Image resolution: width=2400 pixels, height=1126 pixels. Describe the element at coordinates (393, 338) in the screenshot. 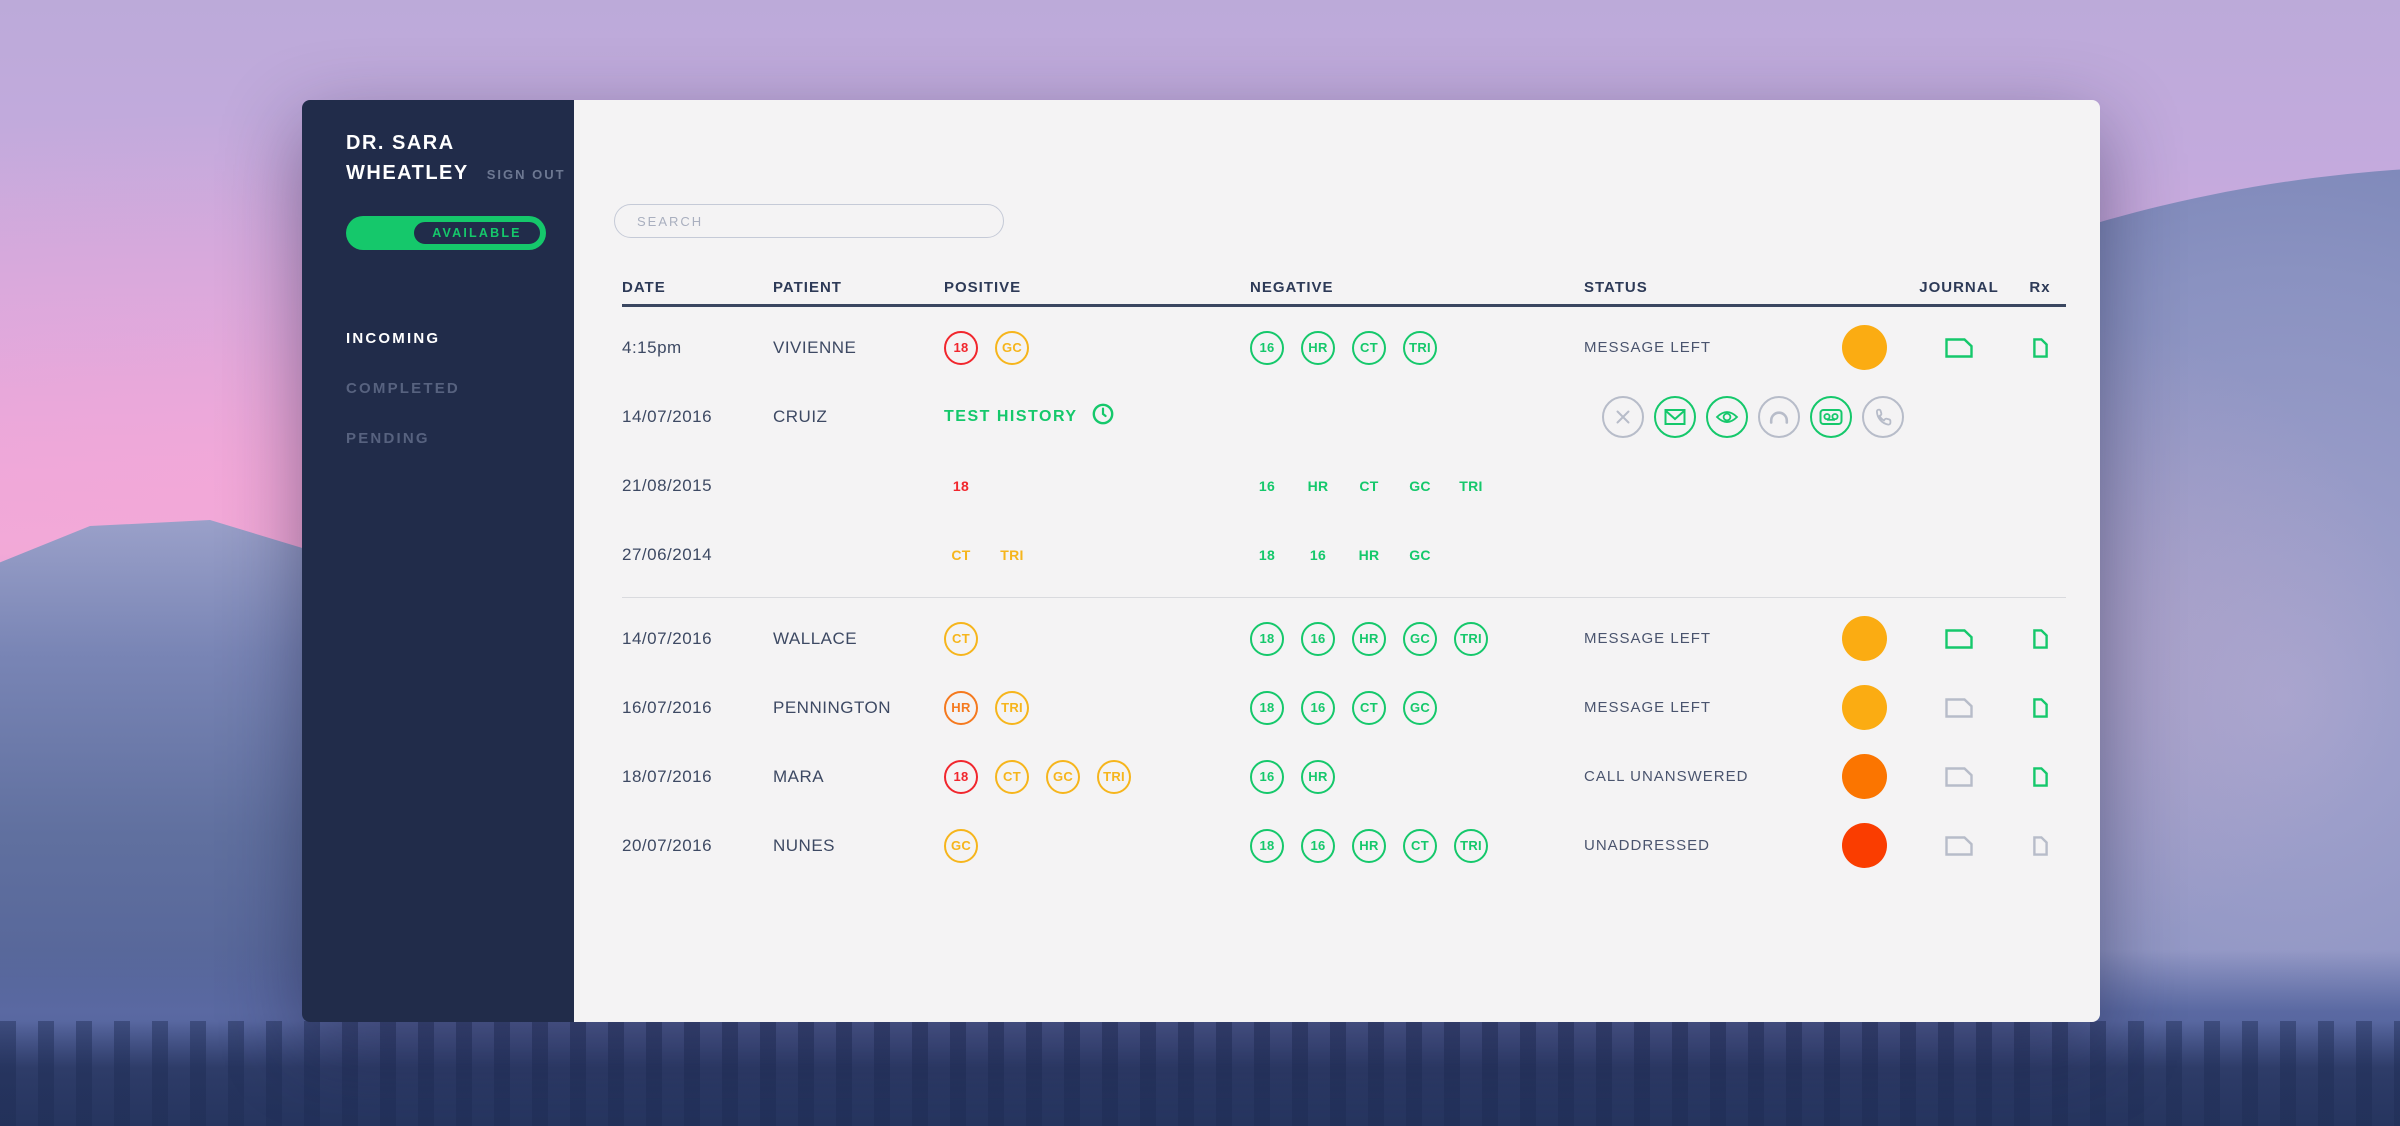

I see `sidebar-item-incoming: INCOMING` at that location.